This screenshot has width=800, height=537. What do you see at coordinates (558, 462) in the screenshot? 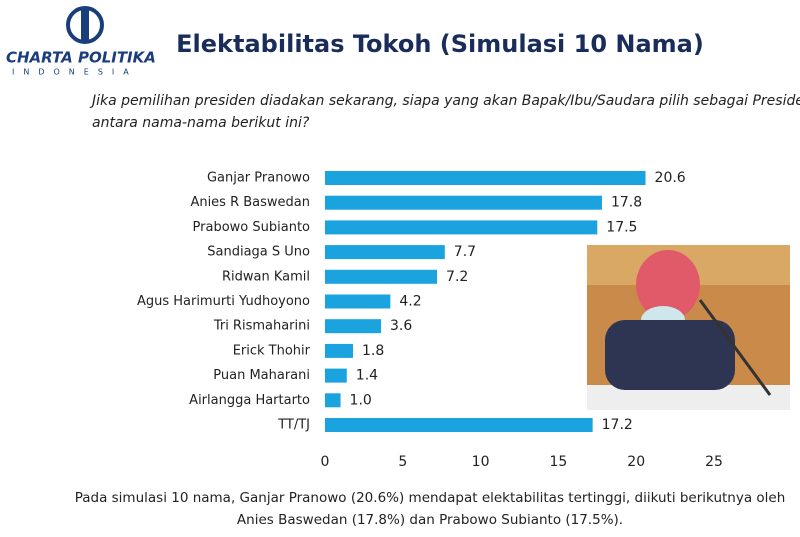
I see `x-tick-label: 15` at bounding box center [558, 462].